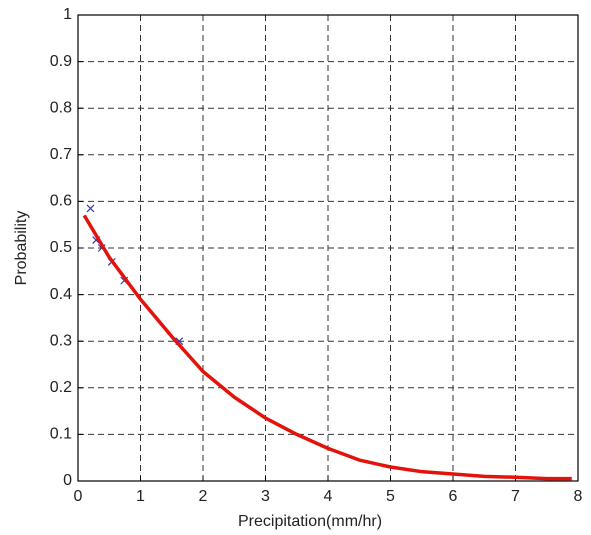 The width and height of the screenshot is (591, 535). I want to click on x-tick-label: 0, so click(78, 496).